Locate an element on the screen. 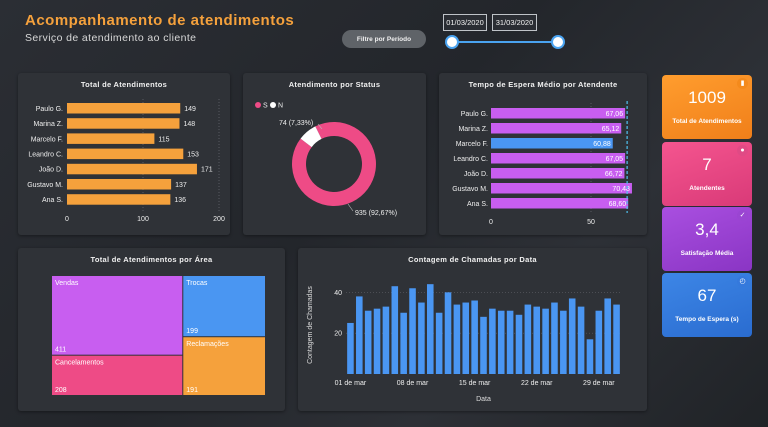  kpi-tempo-espera: ◴ 67 Tempo de Espera (s) is located at coordinates (707, 305).